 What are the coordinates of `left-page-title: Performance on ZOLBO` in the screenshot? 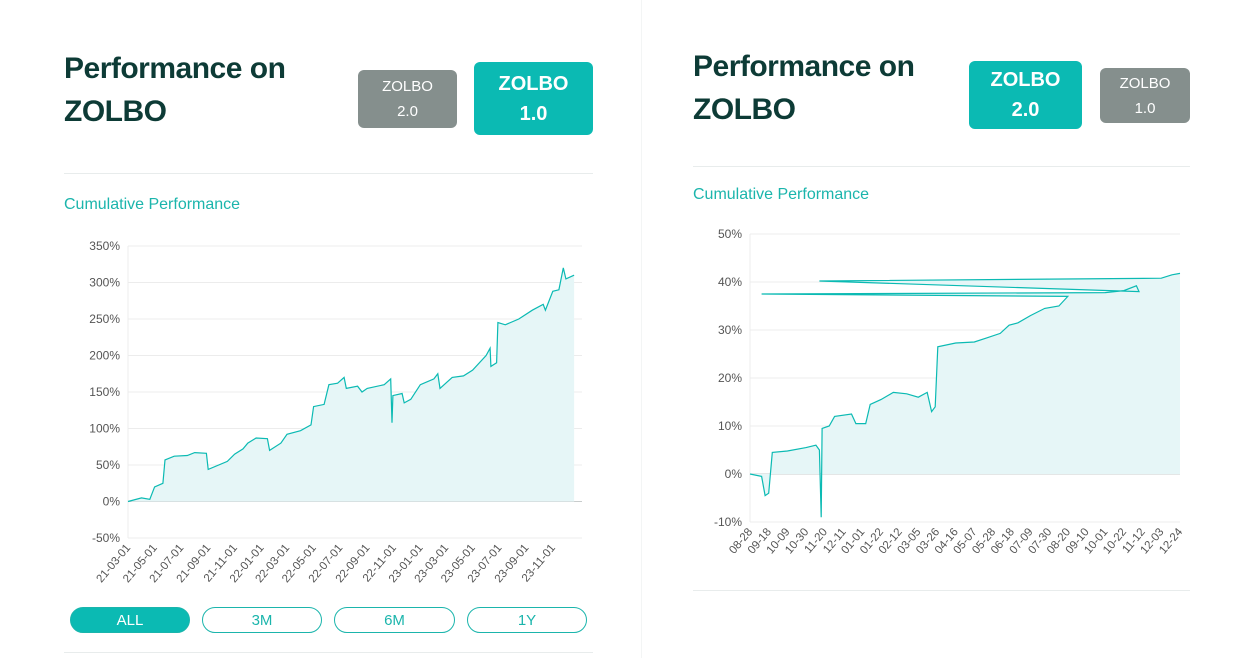 It's located at (175, 90).